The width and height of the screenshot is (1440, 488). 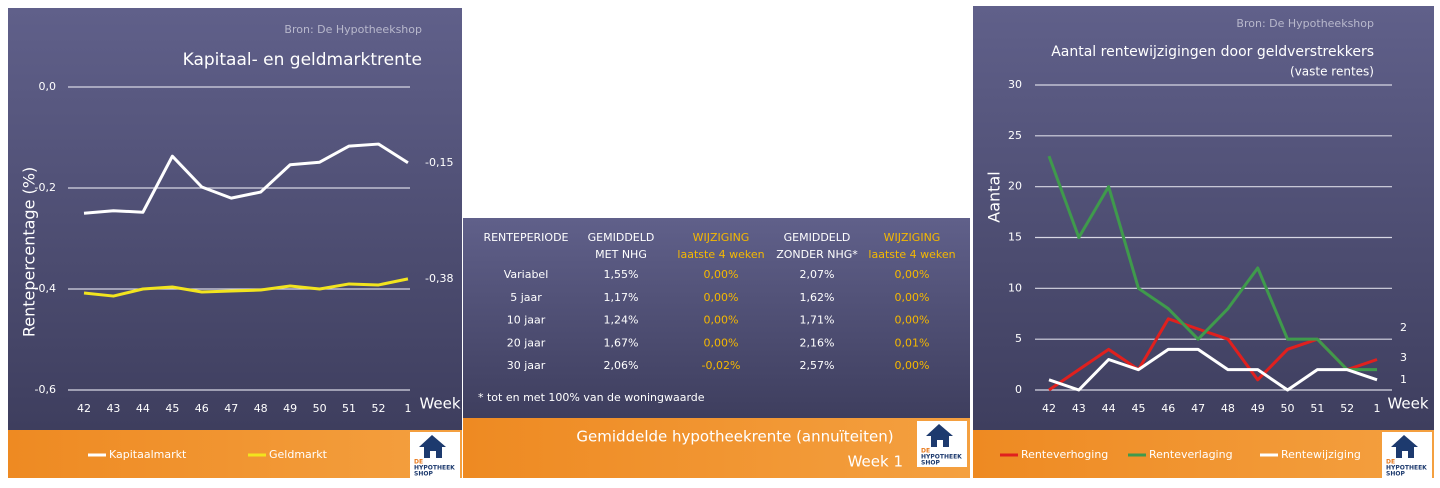 What do you see at coordinates (235, 454) in the screenshot?
I see `left-legend-bar` at bounding box center [235, 454].